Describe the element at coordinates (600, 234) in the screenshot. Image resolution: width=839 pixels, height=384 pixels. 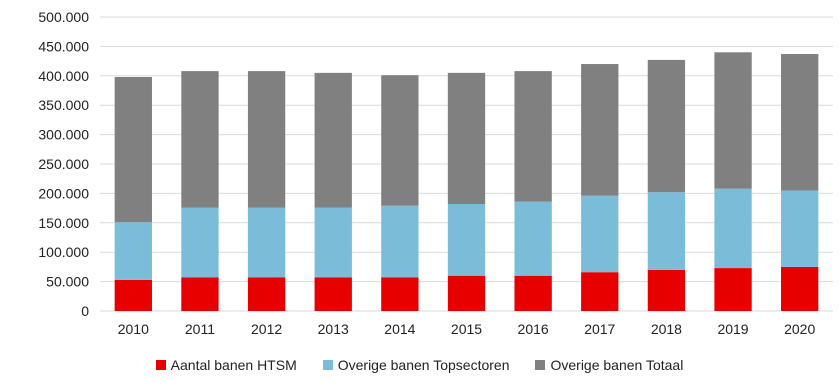
I see `bar-segment-topsectoren-2017` at that location.